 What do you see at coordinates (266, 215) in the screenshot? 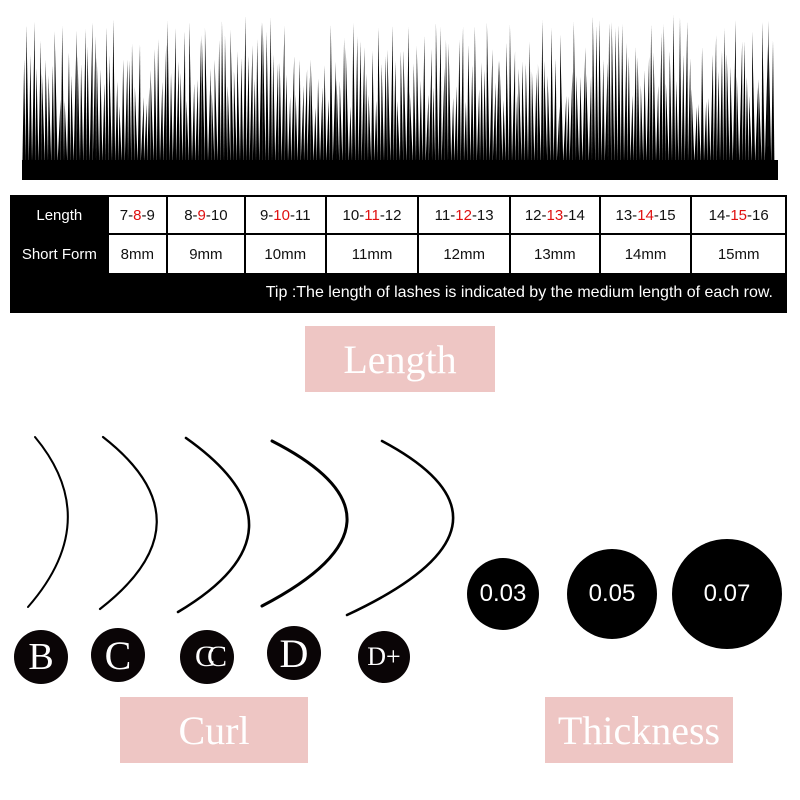
I see `length-bound: 9-` at bounding box center [266, 215].